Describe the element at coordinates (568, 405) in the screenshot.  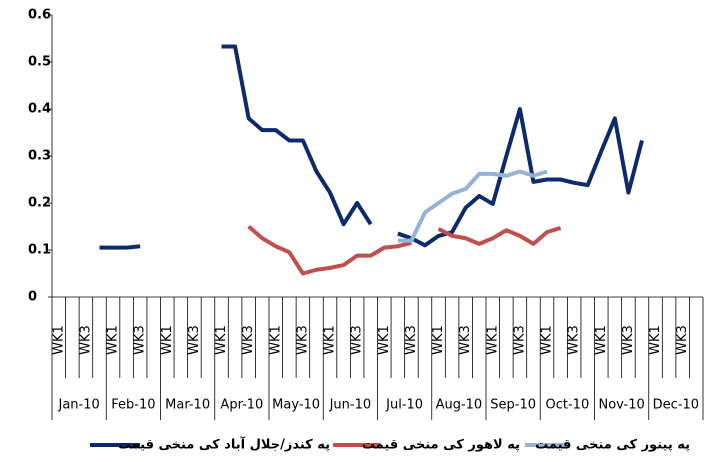
I see `x-group-label: Oct-10` at that location.